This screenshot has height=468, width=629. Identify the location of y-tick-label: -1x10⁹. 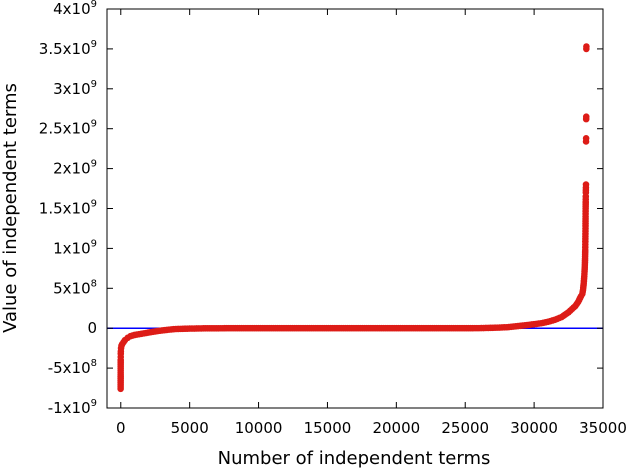
(72, 407).